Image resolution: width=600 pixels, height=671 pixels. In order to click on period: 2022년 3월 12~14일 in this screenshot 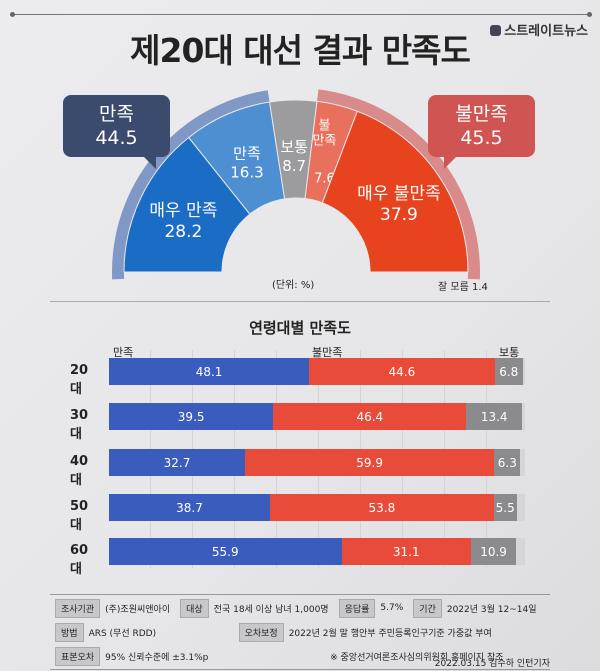, I will do `click(491, 609)`.